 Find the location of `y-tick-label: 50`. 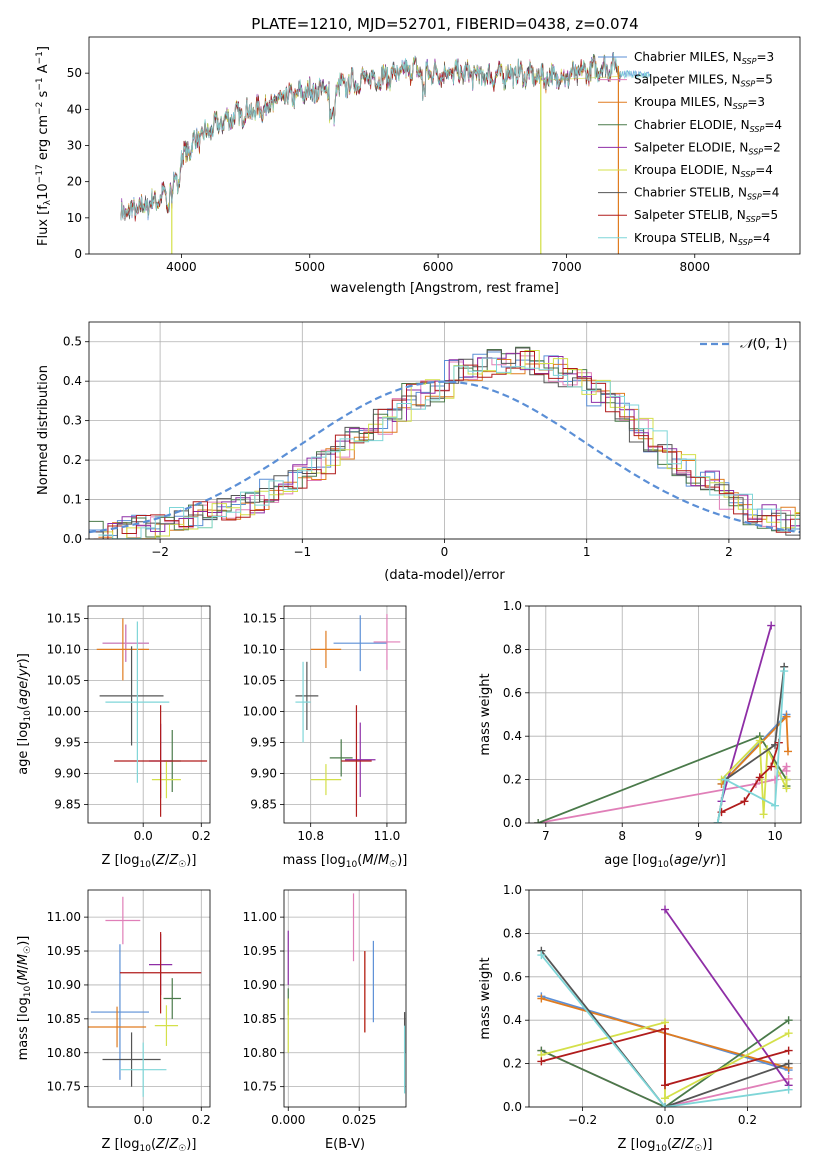

y-tick-label: 50 is located at coordinates (74, 73).